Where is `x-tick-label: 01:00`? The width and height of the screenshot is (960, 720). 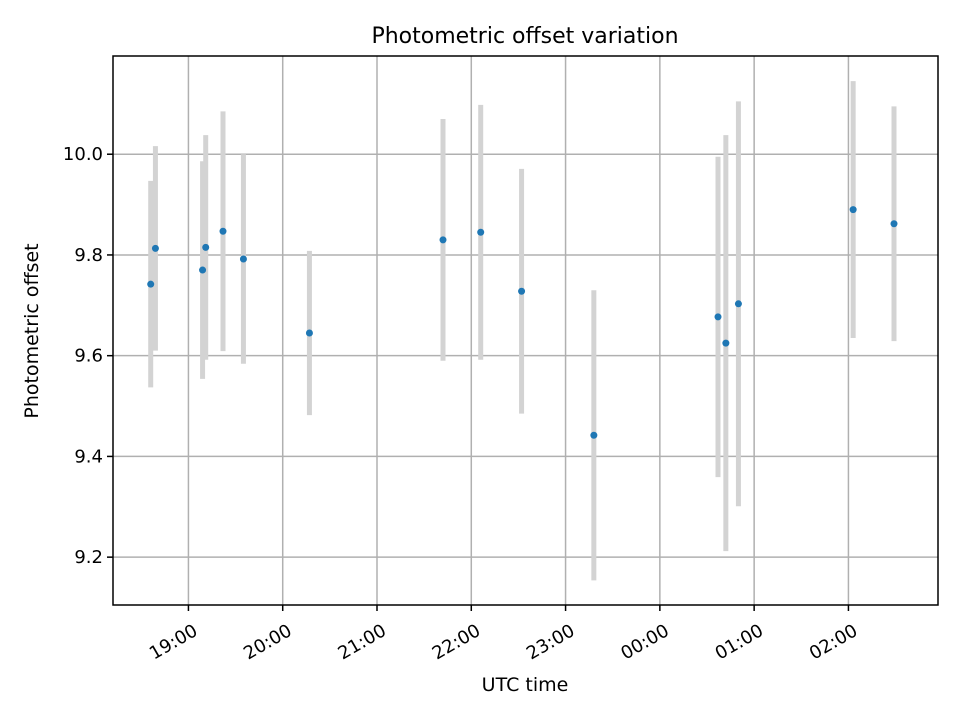
x-tick-label: 01:00 is located at coordinates (739, 642).